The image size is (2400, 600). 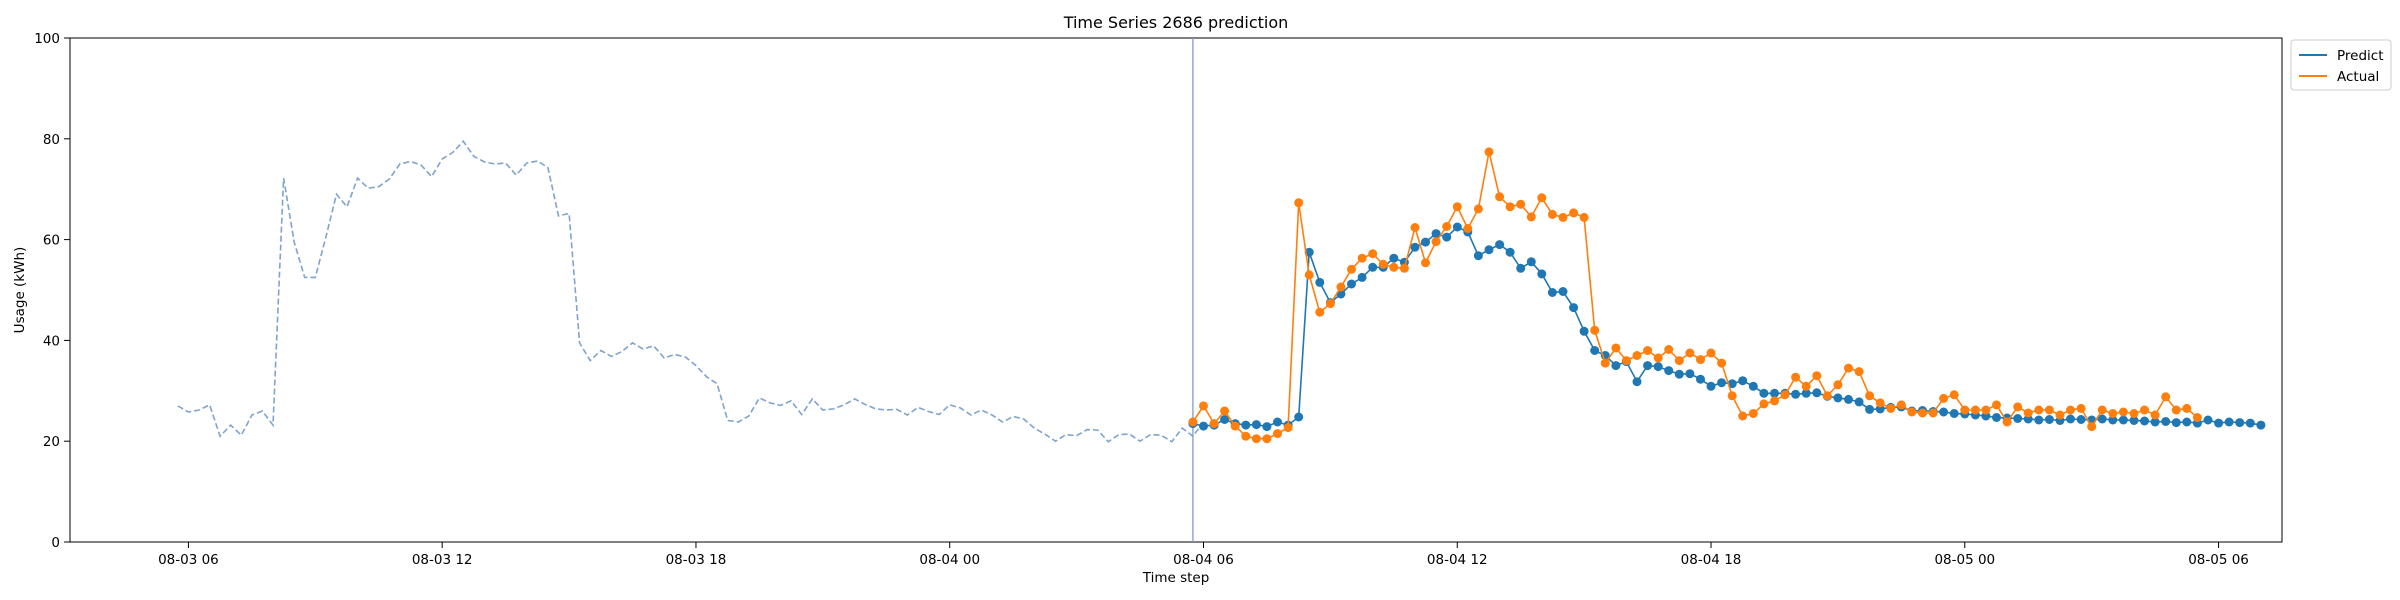 What do you see at coordinates (51, 341) in the screenshot?
I see `y-tick-label: 40` at bounding box center [51, 341].